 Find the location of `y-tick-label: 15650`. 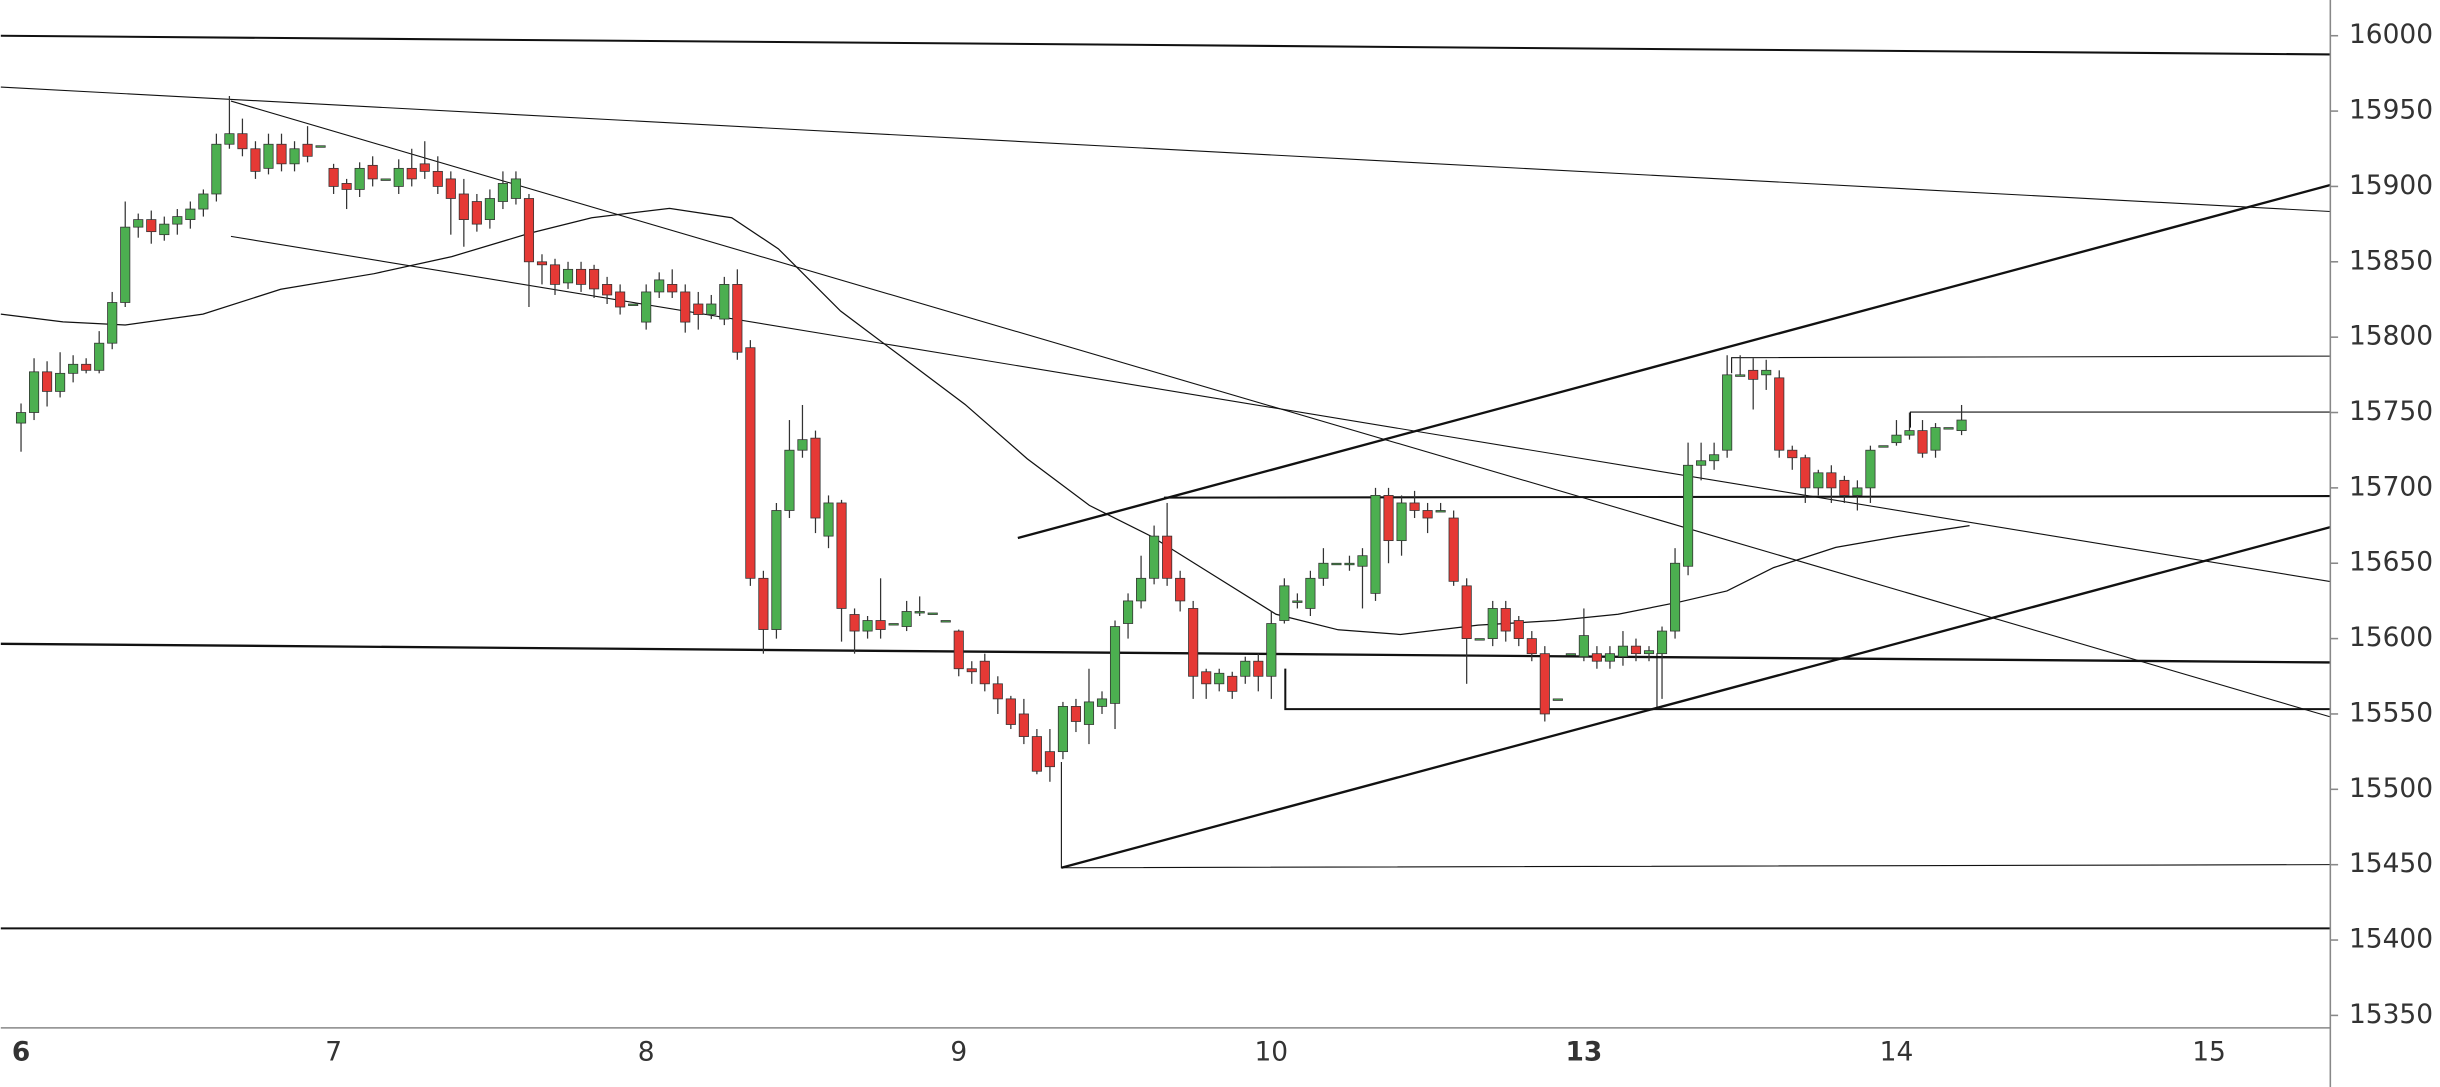

y-tick-label: 15650 is located at coordinates (2391, 562).